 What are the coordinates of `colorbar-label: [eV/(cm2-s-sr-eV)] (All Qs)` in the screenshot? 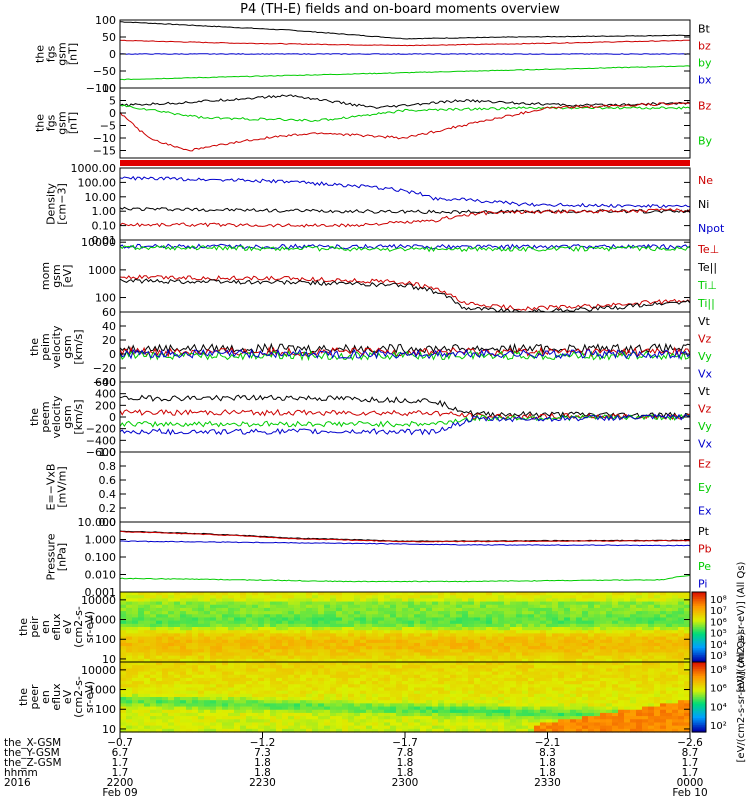 It's located at (741, 696).